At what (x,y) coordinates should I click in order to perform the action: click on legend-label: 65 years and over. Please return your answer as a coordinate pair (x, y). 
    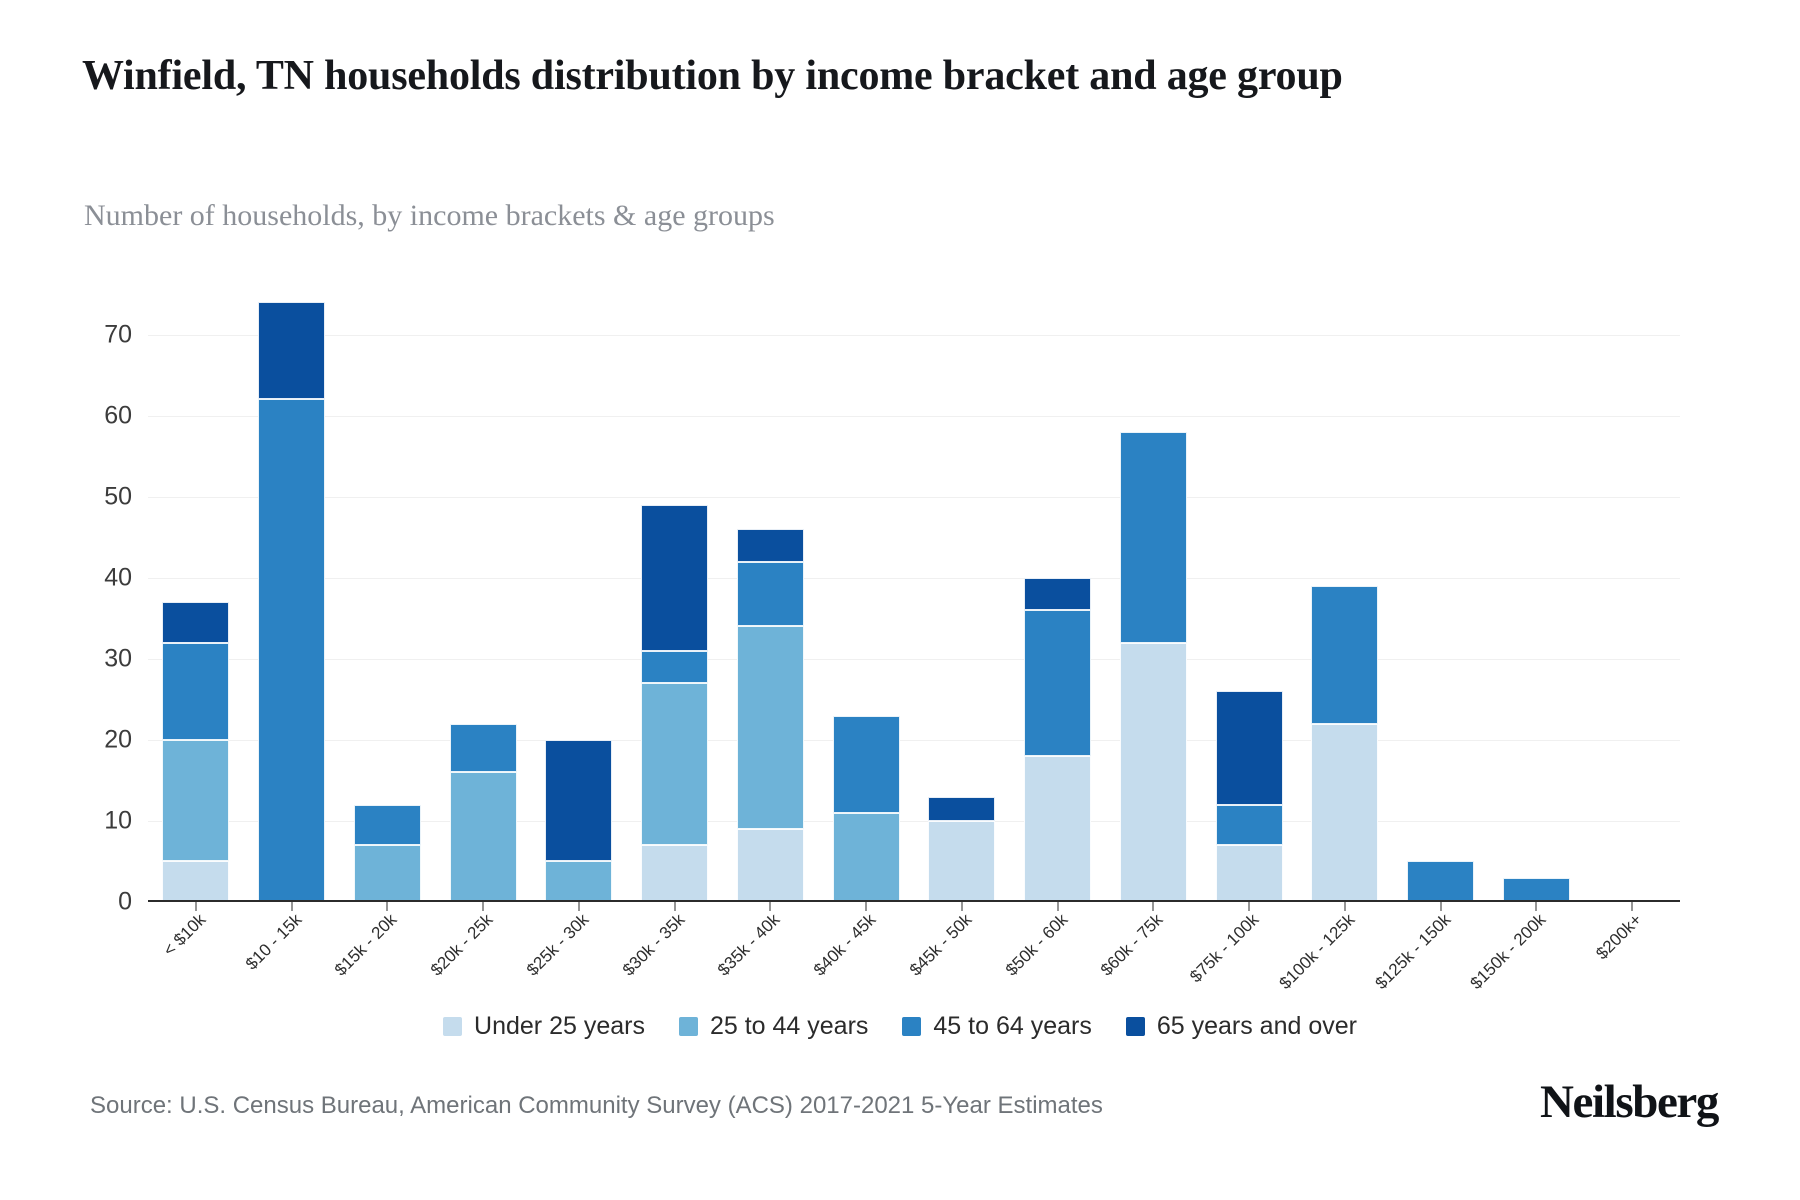
    Looking at the image, I should click on (1256, 1026).